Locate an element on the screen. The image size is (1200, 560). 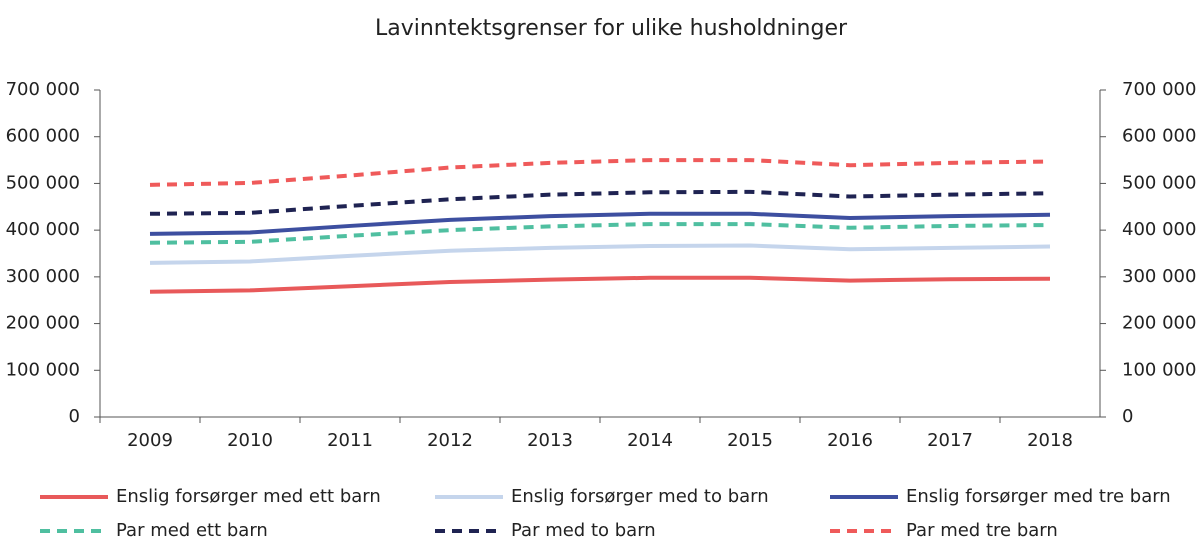
x-tick-label: 2010 is located at coordinates (250, 440).